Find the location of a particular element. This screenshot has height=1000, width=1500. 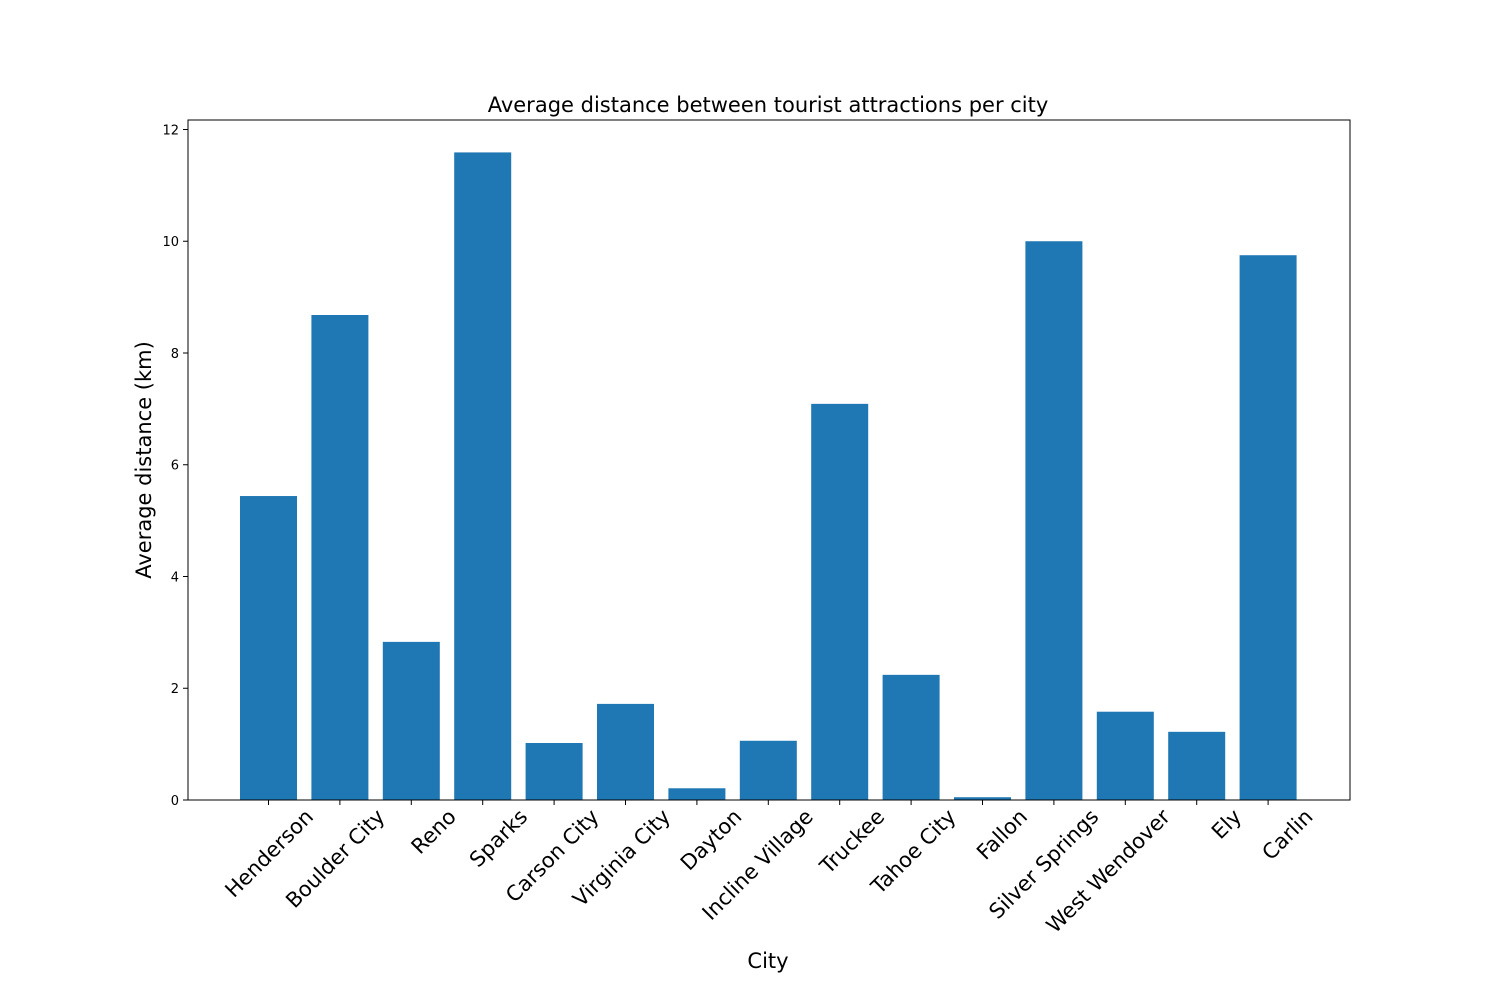

x-tick-label: Dayton is located at coordinates (711, 840).